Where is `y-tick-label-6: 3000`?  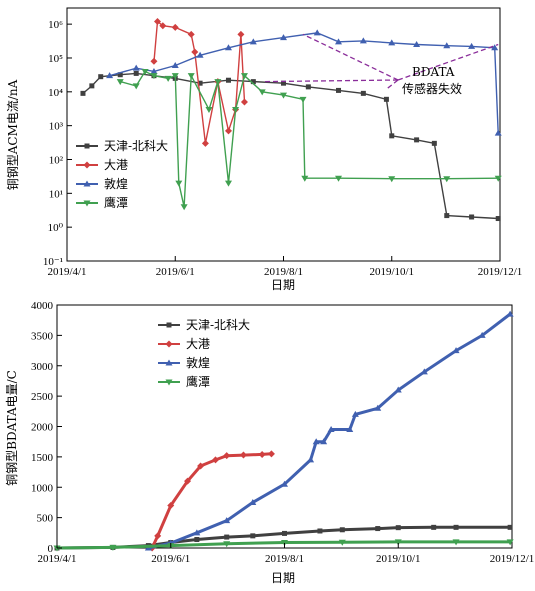
y-tick-label-6: 3000 is located at coordinates (42, 367).